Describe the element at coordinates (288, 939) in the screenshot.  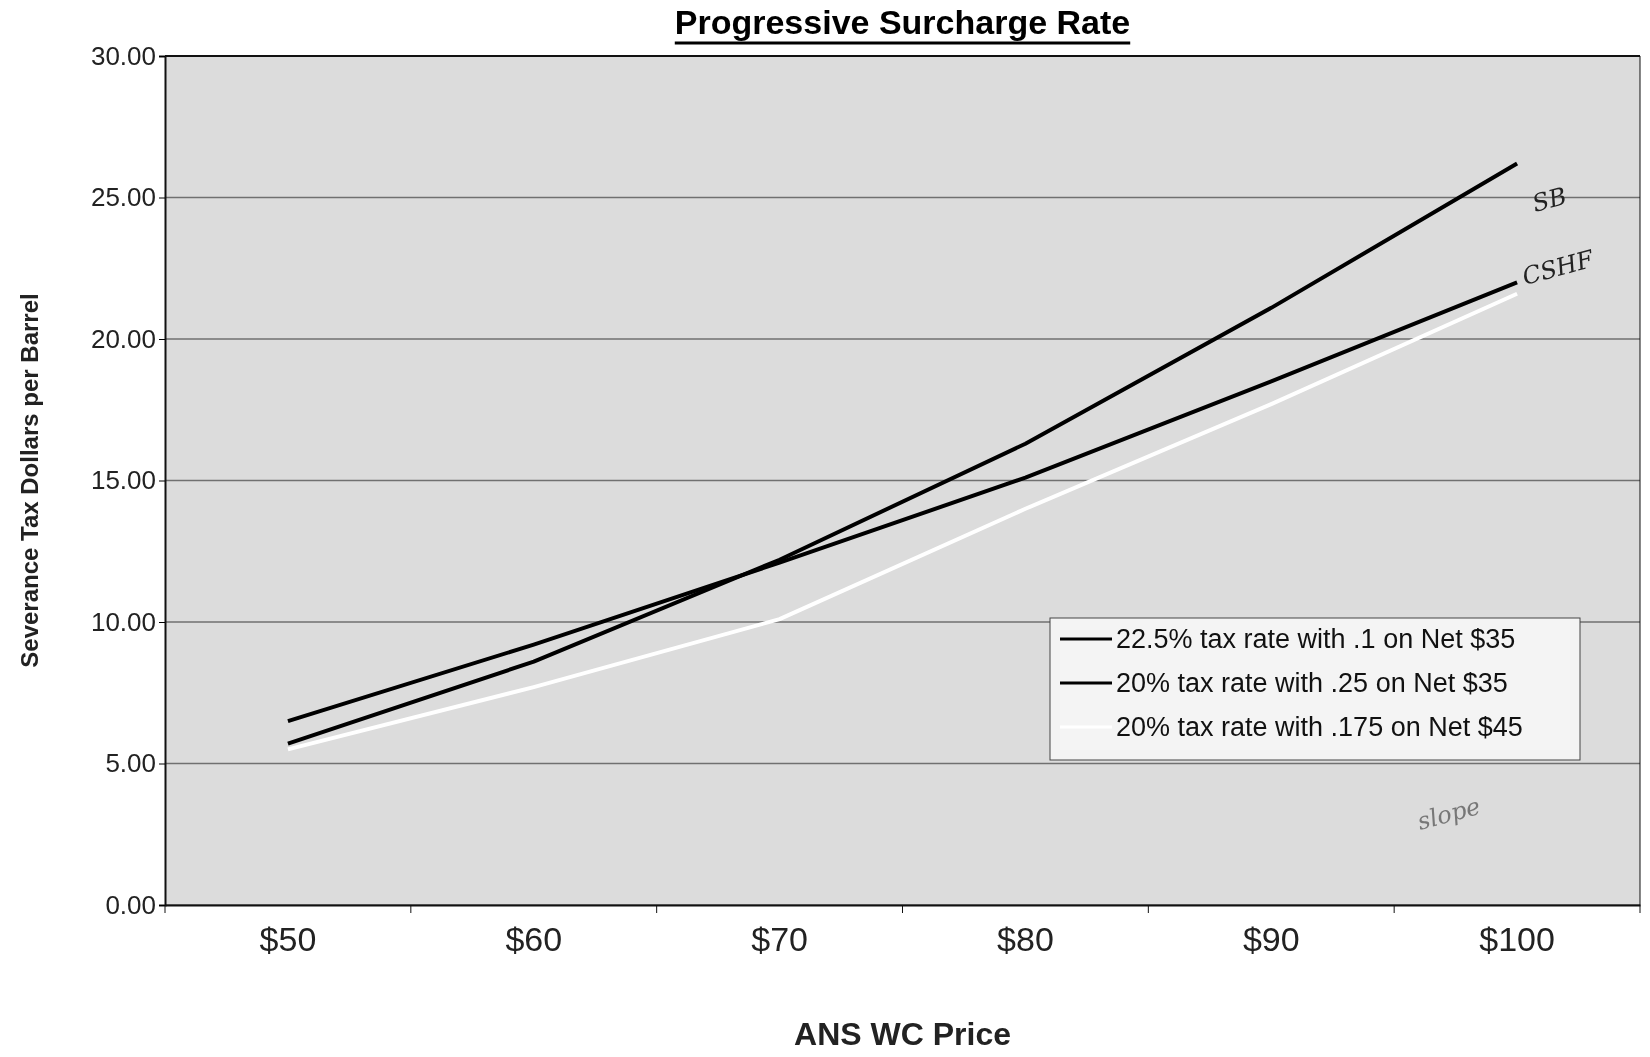
I see `x-tick-label: $50` at that location.